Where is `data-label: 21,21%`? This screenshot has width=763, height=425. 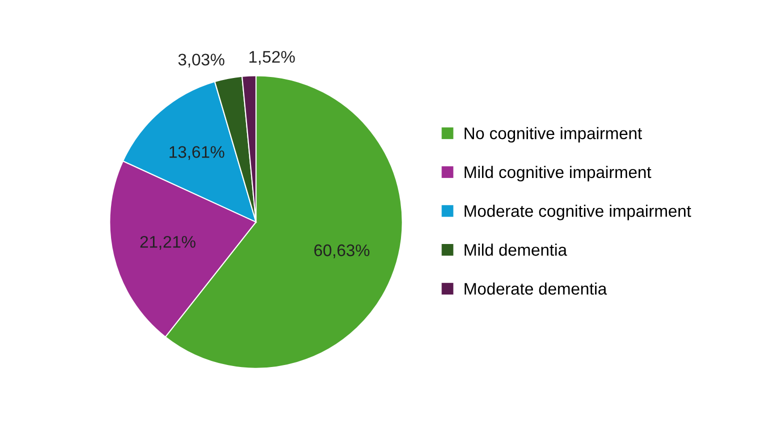
data-label: 21,21% is located at coordinates (168, 243).